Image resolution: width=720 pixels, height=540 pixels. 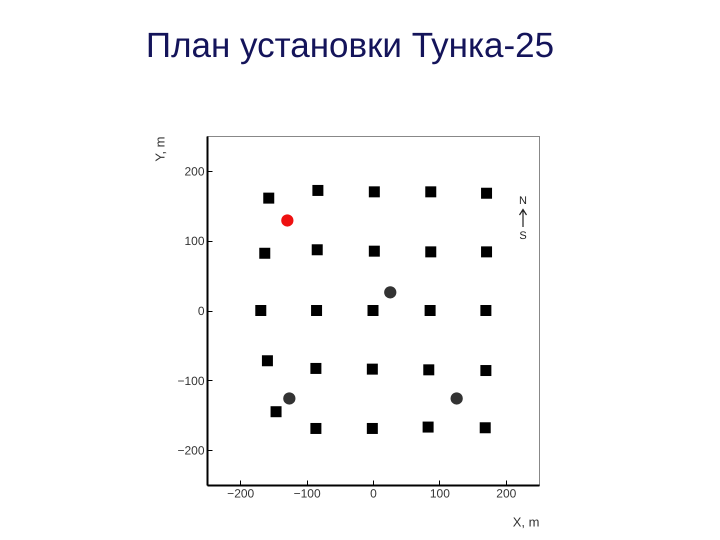 What do you see at coordinates (526, 522) in the screenshot?
I see `x-axis-title: X, m` at bounding box center [526, 522].